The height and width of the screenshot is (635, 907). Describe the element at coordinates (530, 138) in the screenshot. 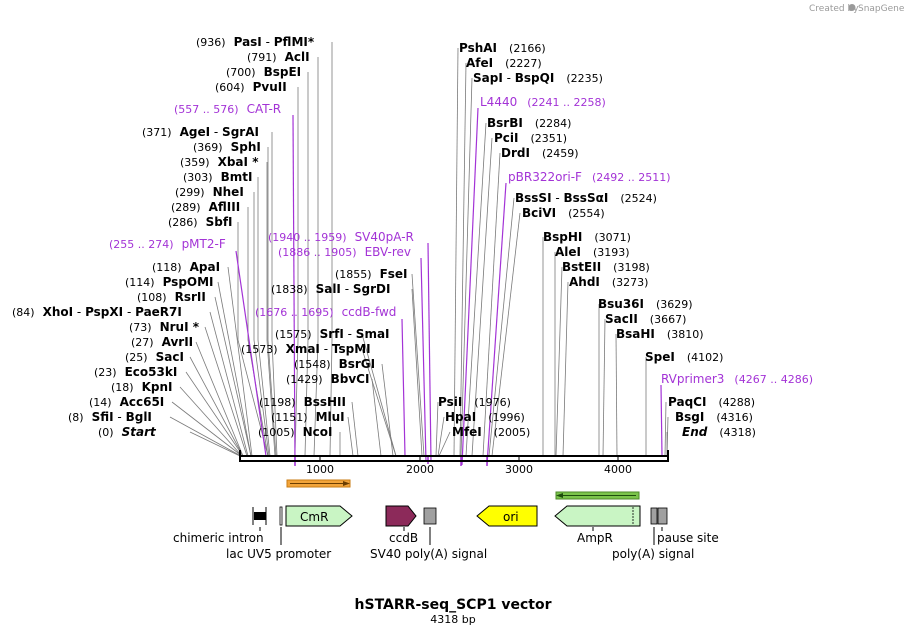

I see `svg-text:PciI(2351): PciI (2351)` at that location.